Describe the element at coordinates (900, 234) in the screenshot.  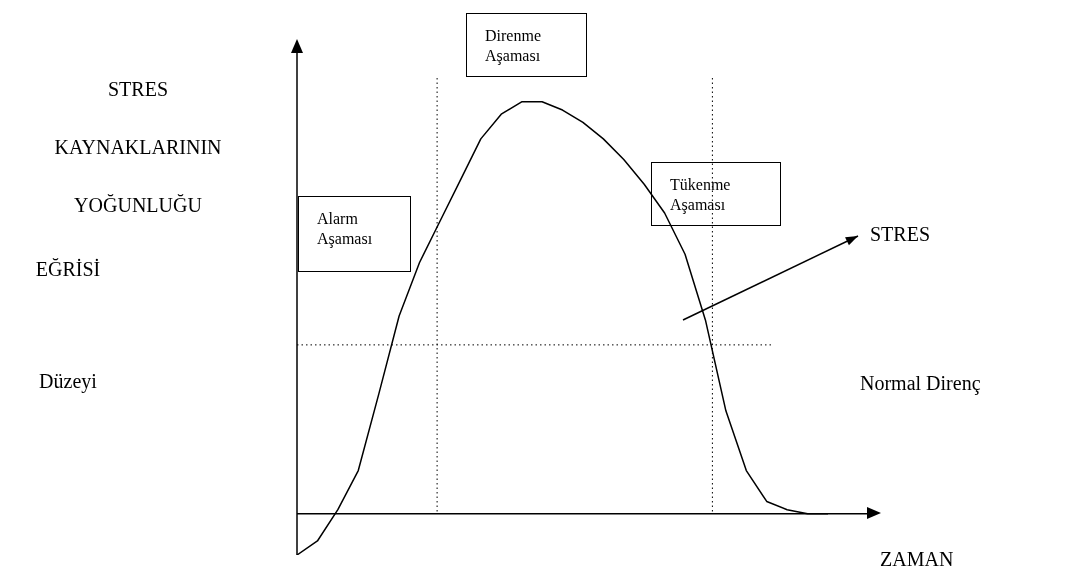
I see `text: STRES` at that location.